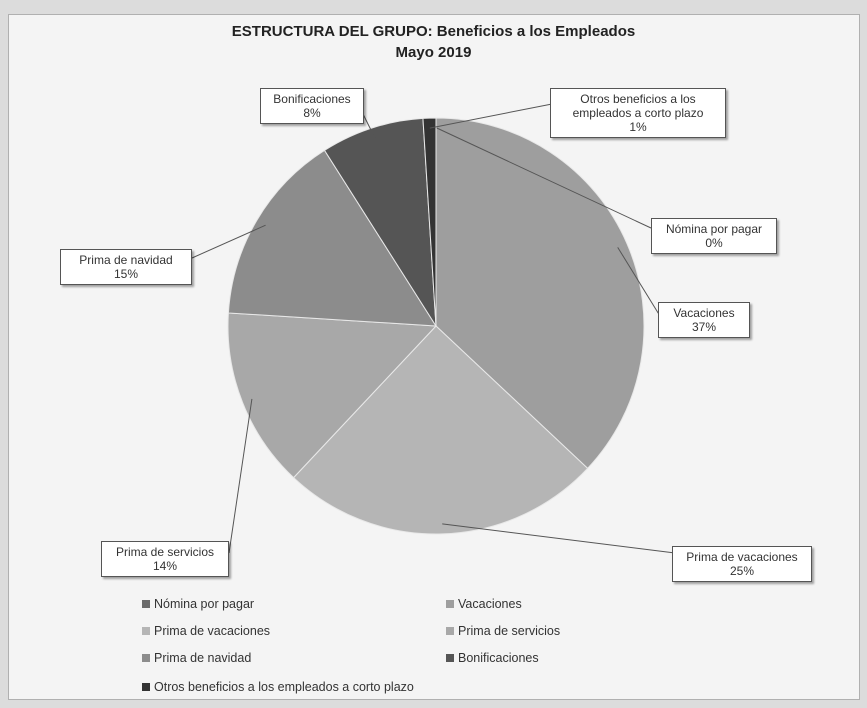 The height and width of the screenshot is (708, 867). I want to click on legend-label: Bonificaciones, so click(498, 658).